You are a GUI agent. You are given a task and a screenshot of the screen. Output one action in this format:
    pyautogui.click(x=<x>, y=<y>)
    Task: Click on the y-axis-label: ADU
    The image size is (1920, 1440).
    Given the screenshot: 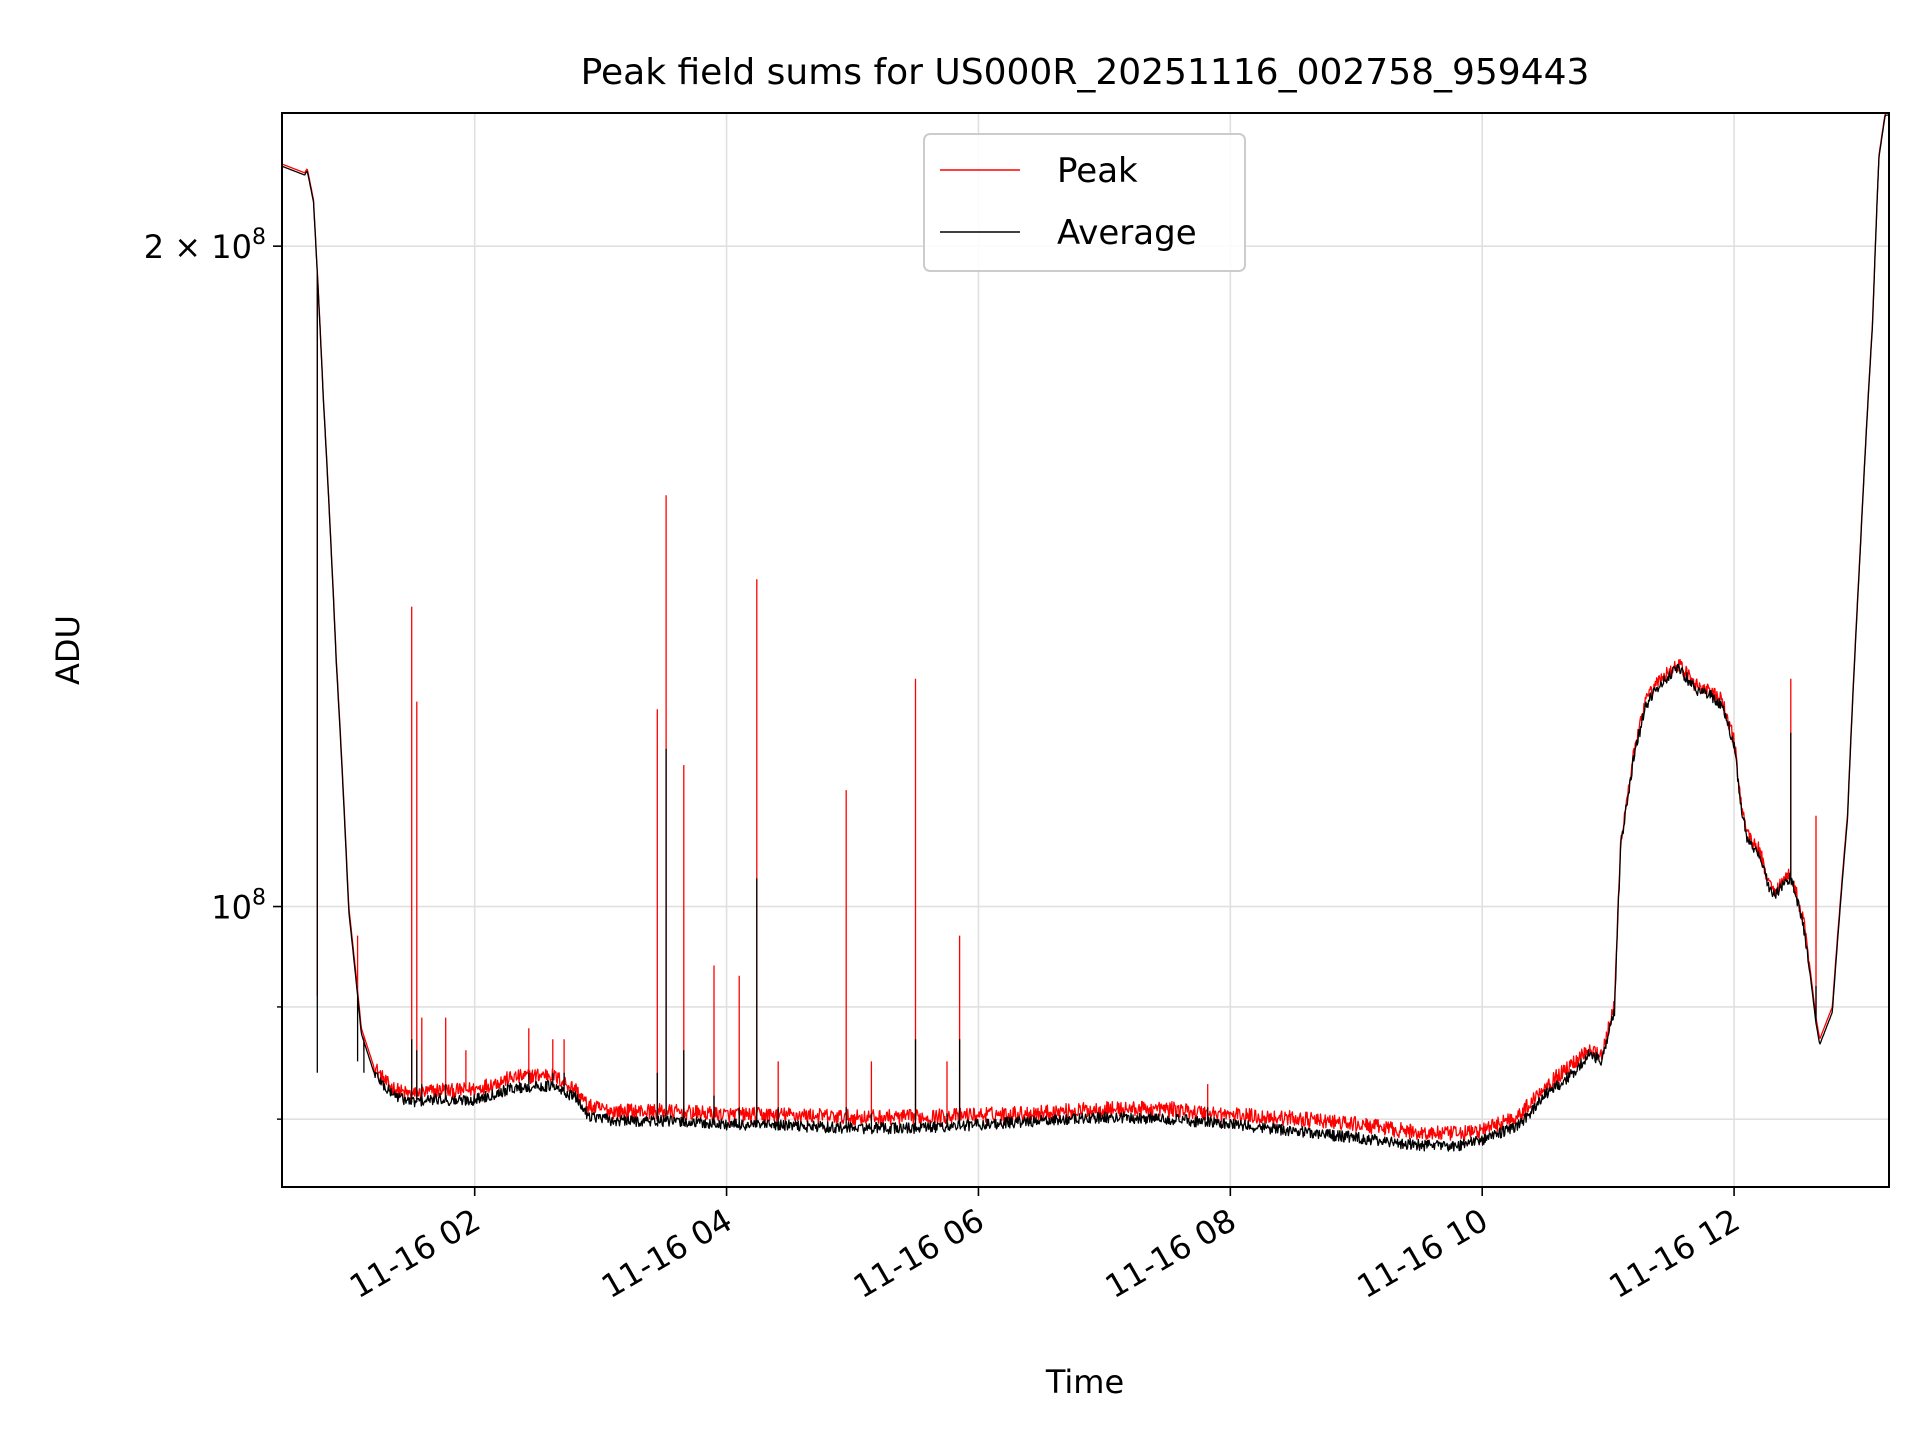 What is the action you would take?
    pyautogui.click(x=68, y=650)
    